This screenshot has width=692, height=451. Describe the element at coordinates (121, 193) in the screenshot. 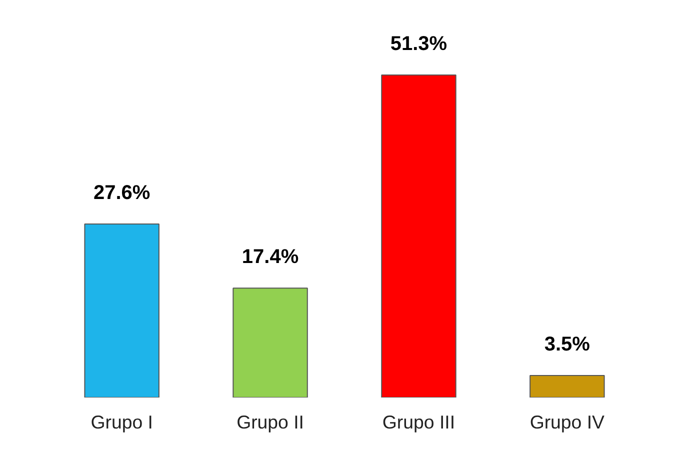

I see `data-label: 27.6%` at that location.